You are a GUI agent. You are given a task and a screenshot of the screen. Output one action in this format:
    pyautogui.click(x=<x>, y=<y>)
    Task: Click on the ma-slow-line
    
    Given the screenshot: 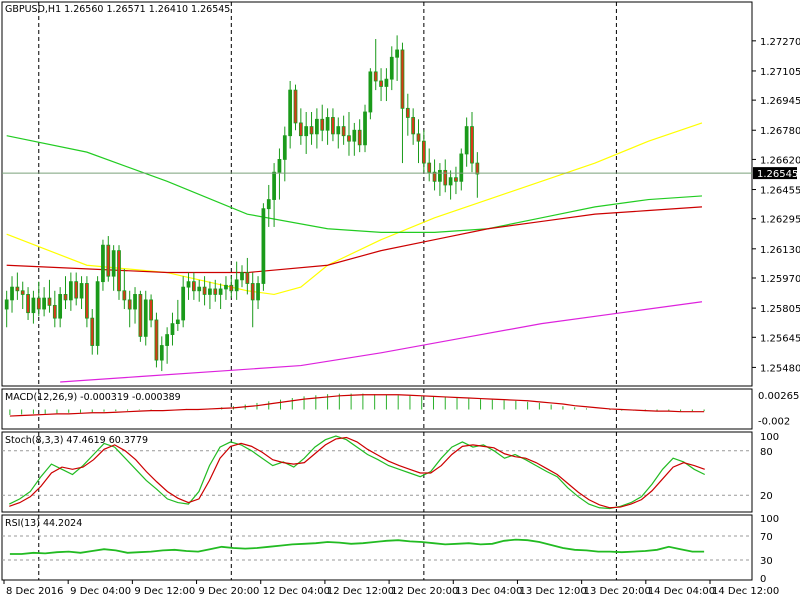 What is the action you would take?
    pyautogui.click(x=381, y=342)
    